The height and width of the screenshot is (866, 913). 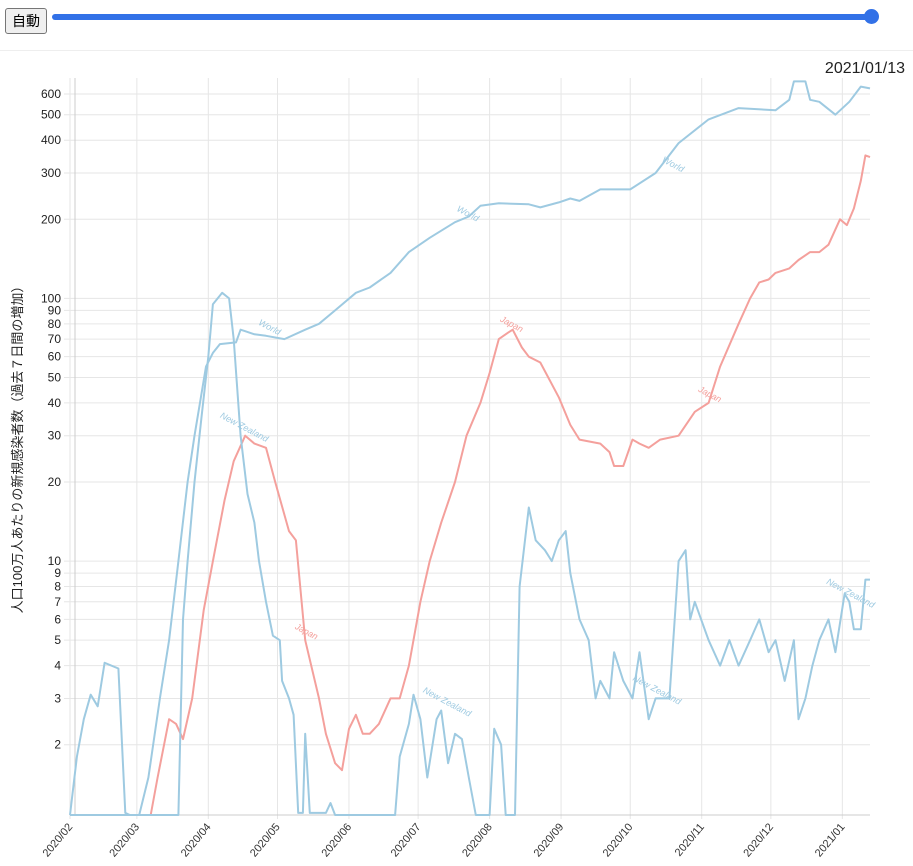 I want to click on y-tick-label: 300, so click(x=51, y=173).